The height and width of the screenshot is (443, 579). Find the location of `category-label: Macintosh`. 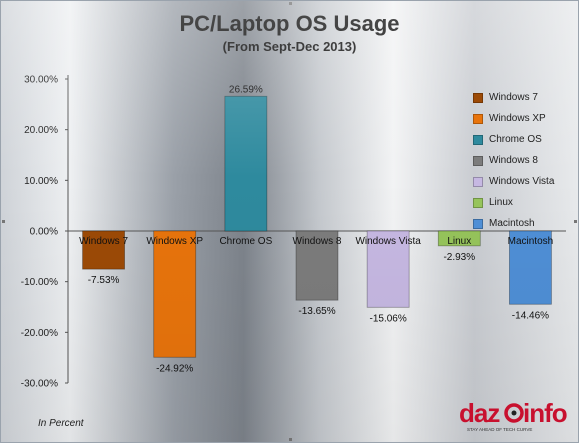

category-label: Macintosh is located at coordinates (531, 241).